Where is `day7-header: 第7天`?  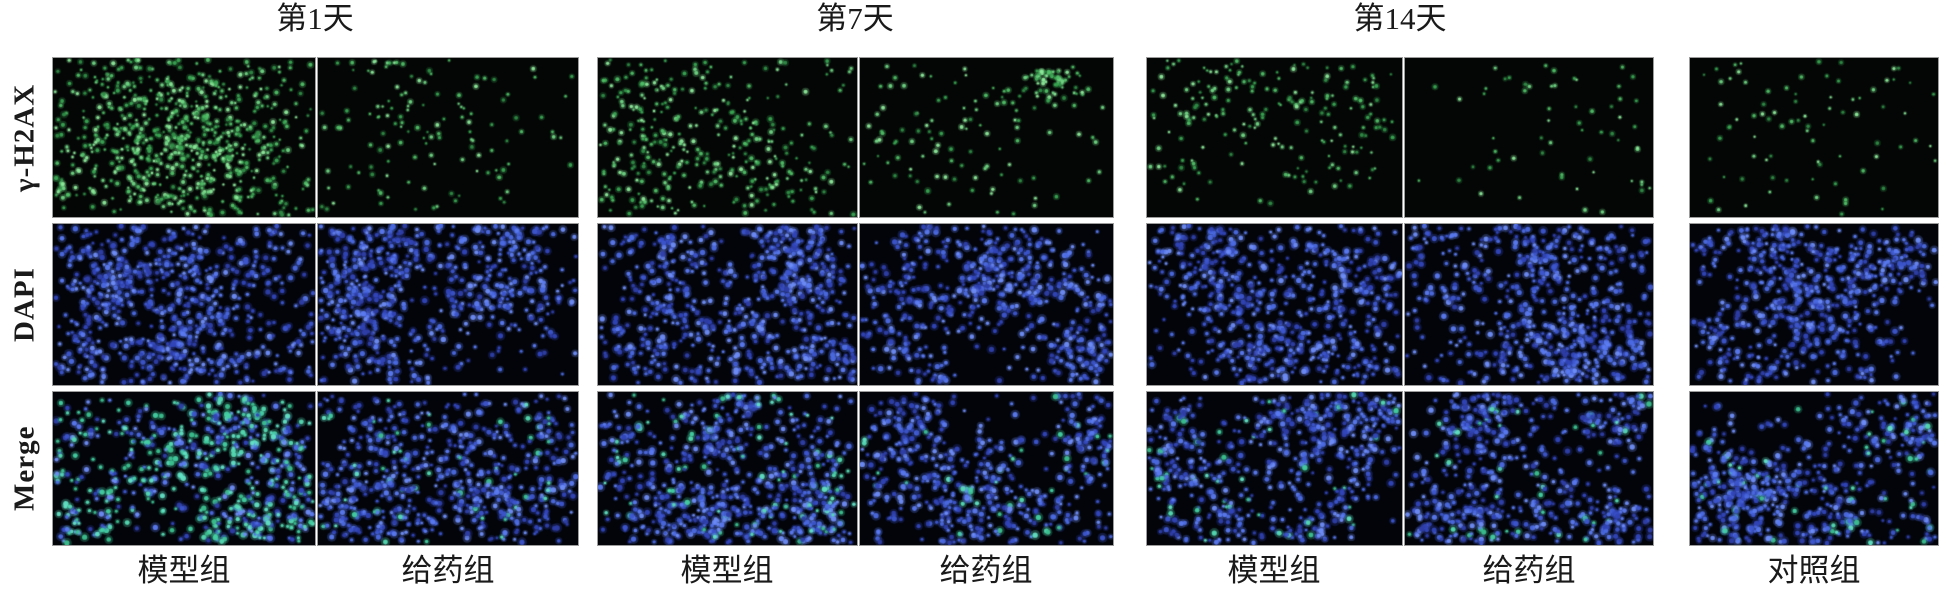 day7-header: 第7天 is located at coordinates (855, 18).